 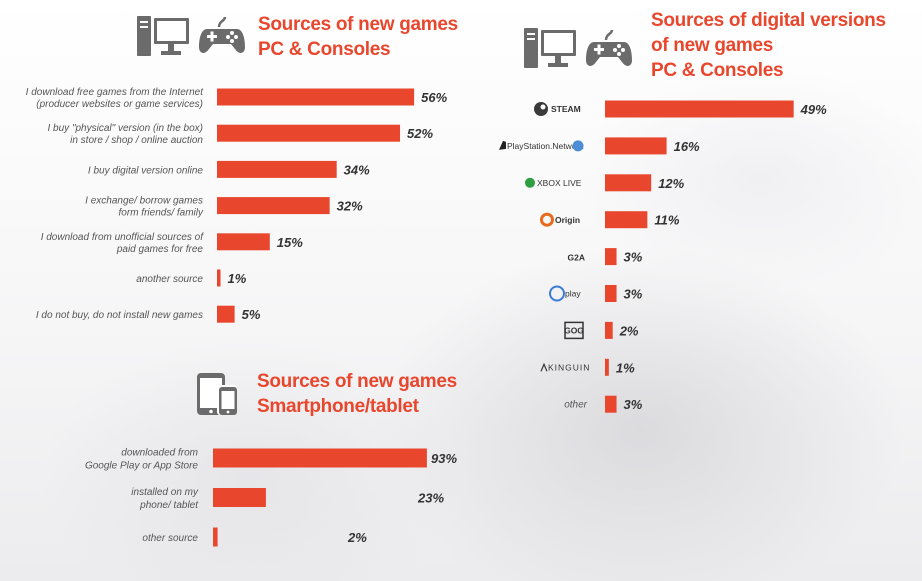 I want to click on uplay-mark, so click(x=557, y=293).